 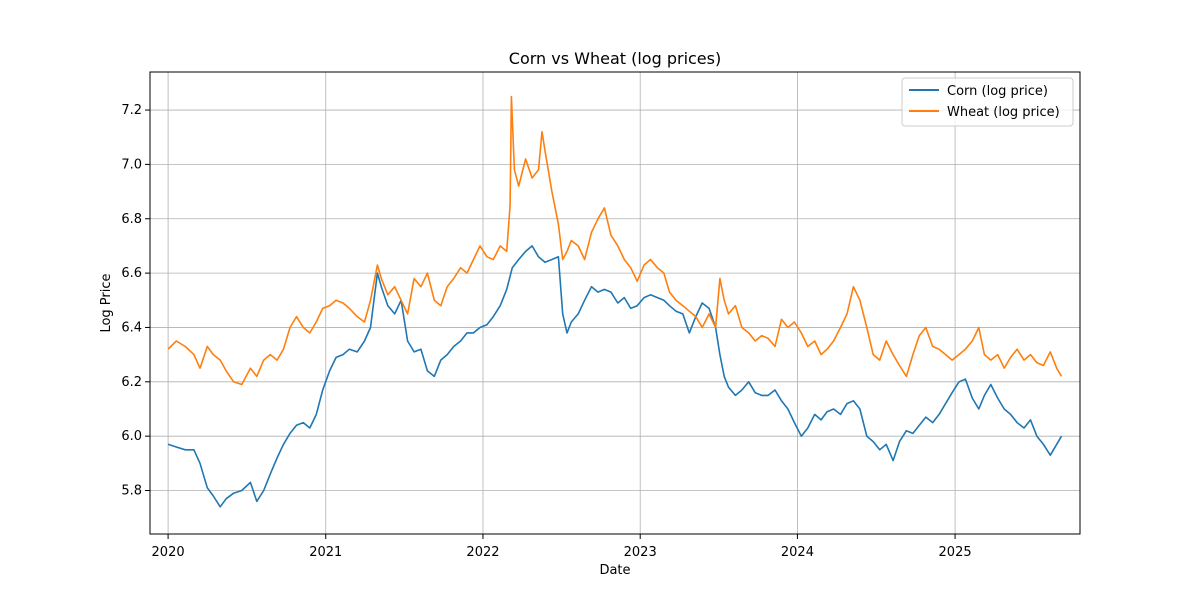 What do you see at coordinates (640, 552) in the screenshot?
I see `x-tick-label: 2023` at bounding box center [640, 552].